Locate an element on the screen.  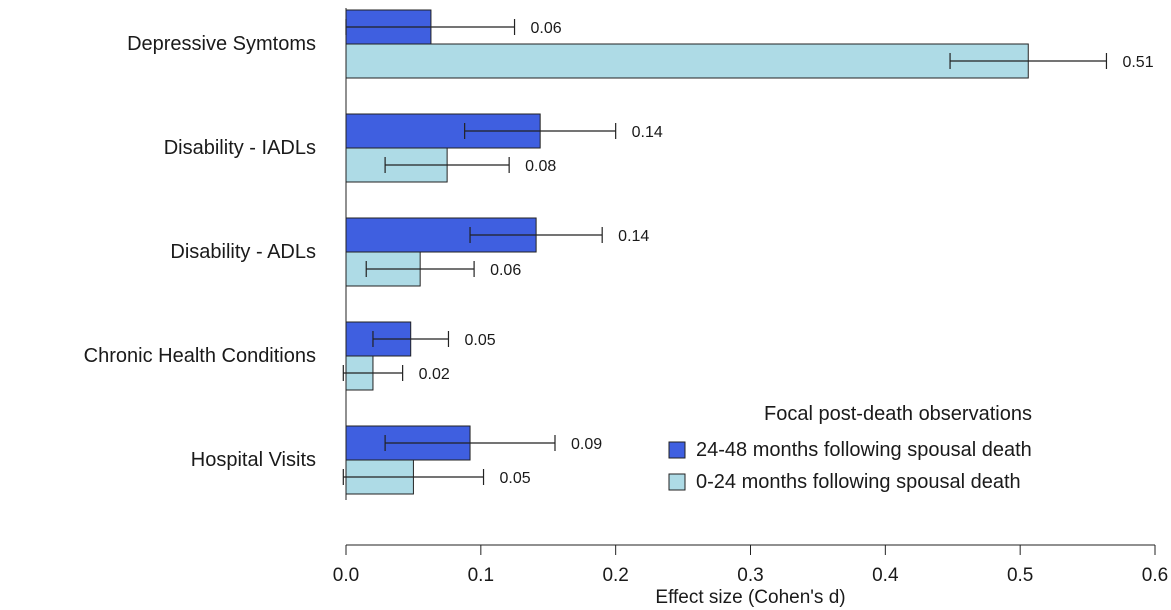
category-label-4: Hospital Visits is located at coordinates (253, 460).